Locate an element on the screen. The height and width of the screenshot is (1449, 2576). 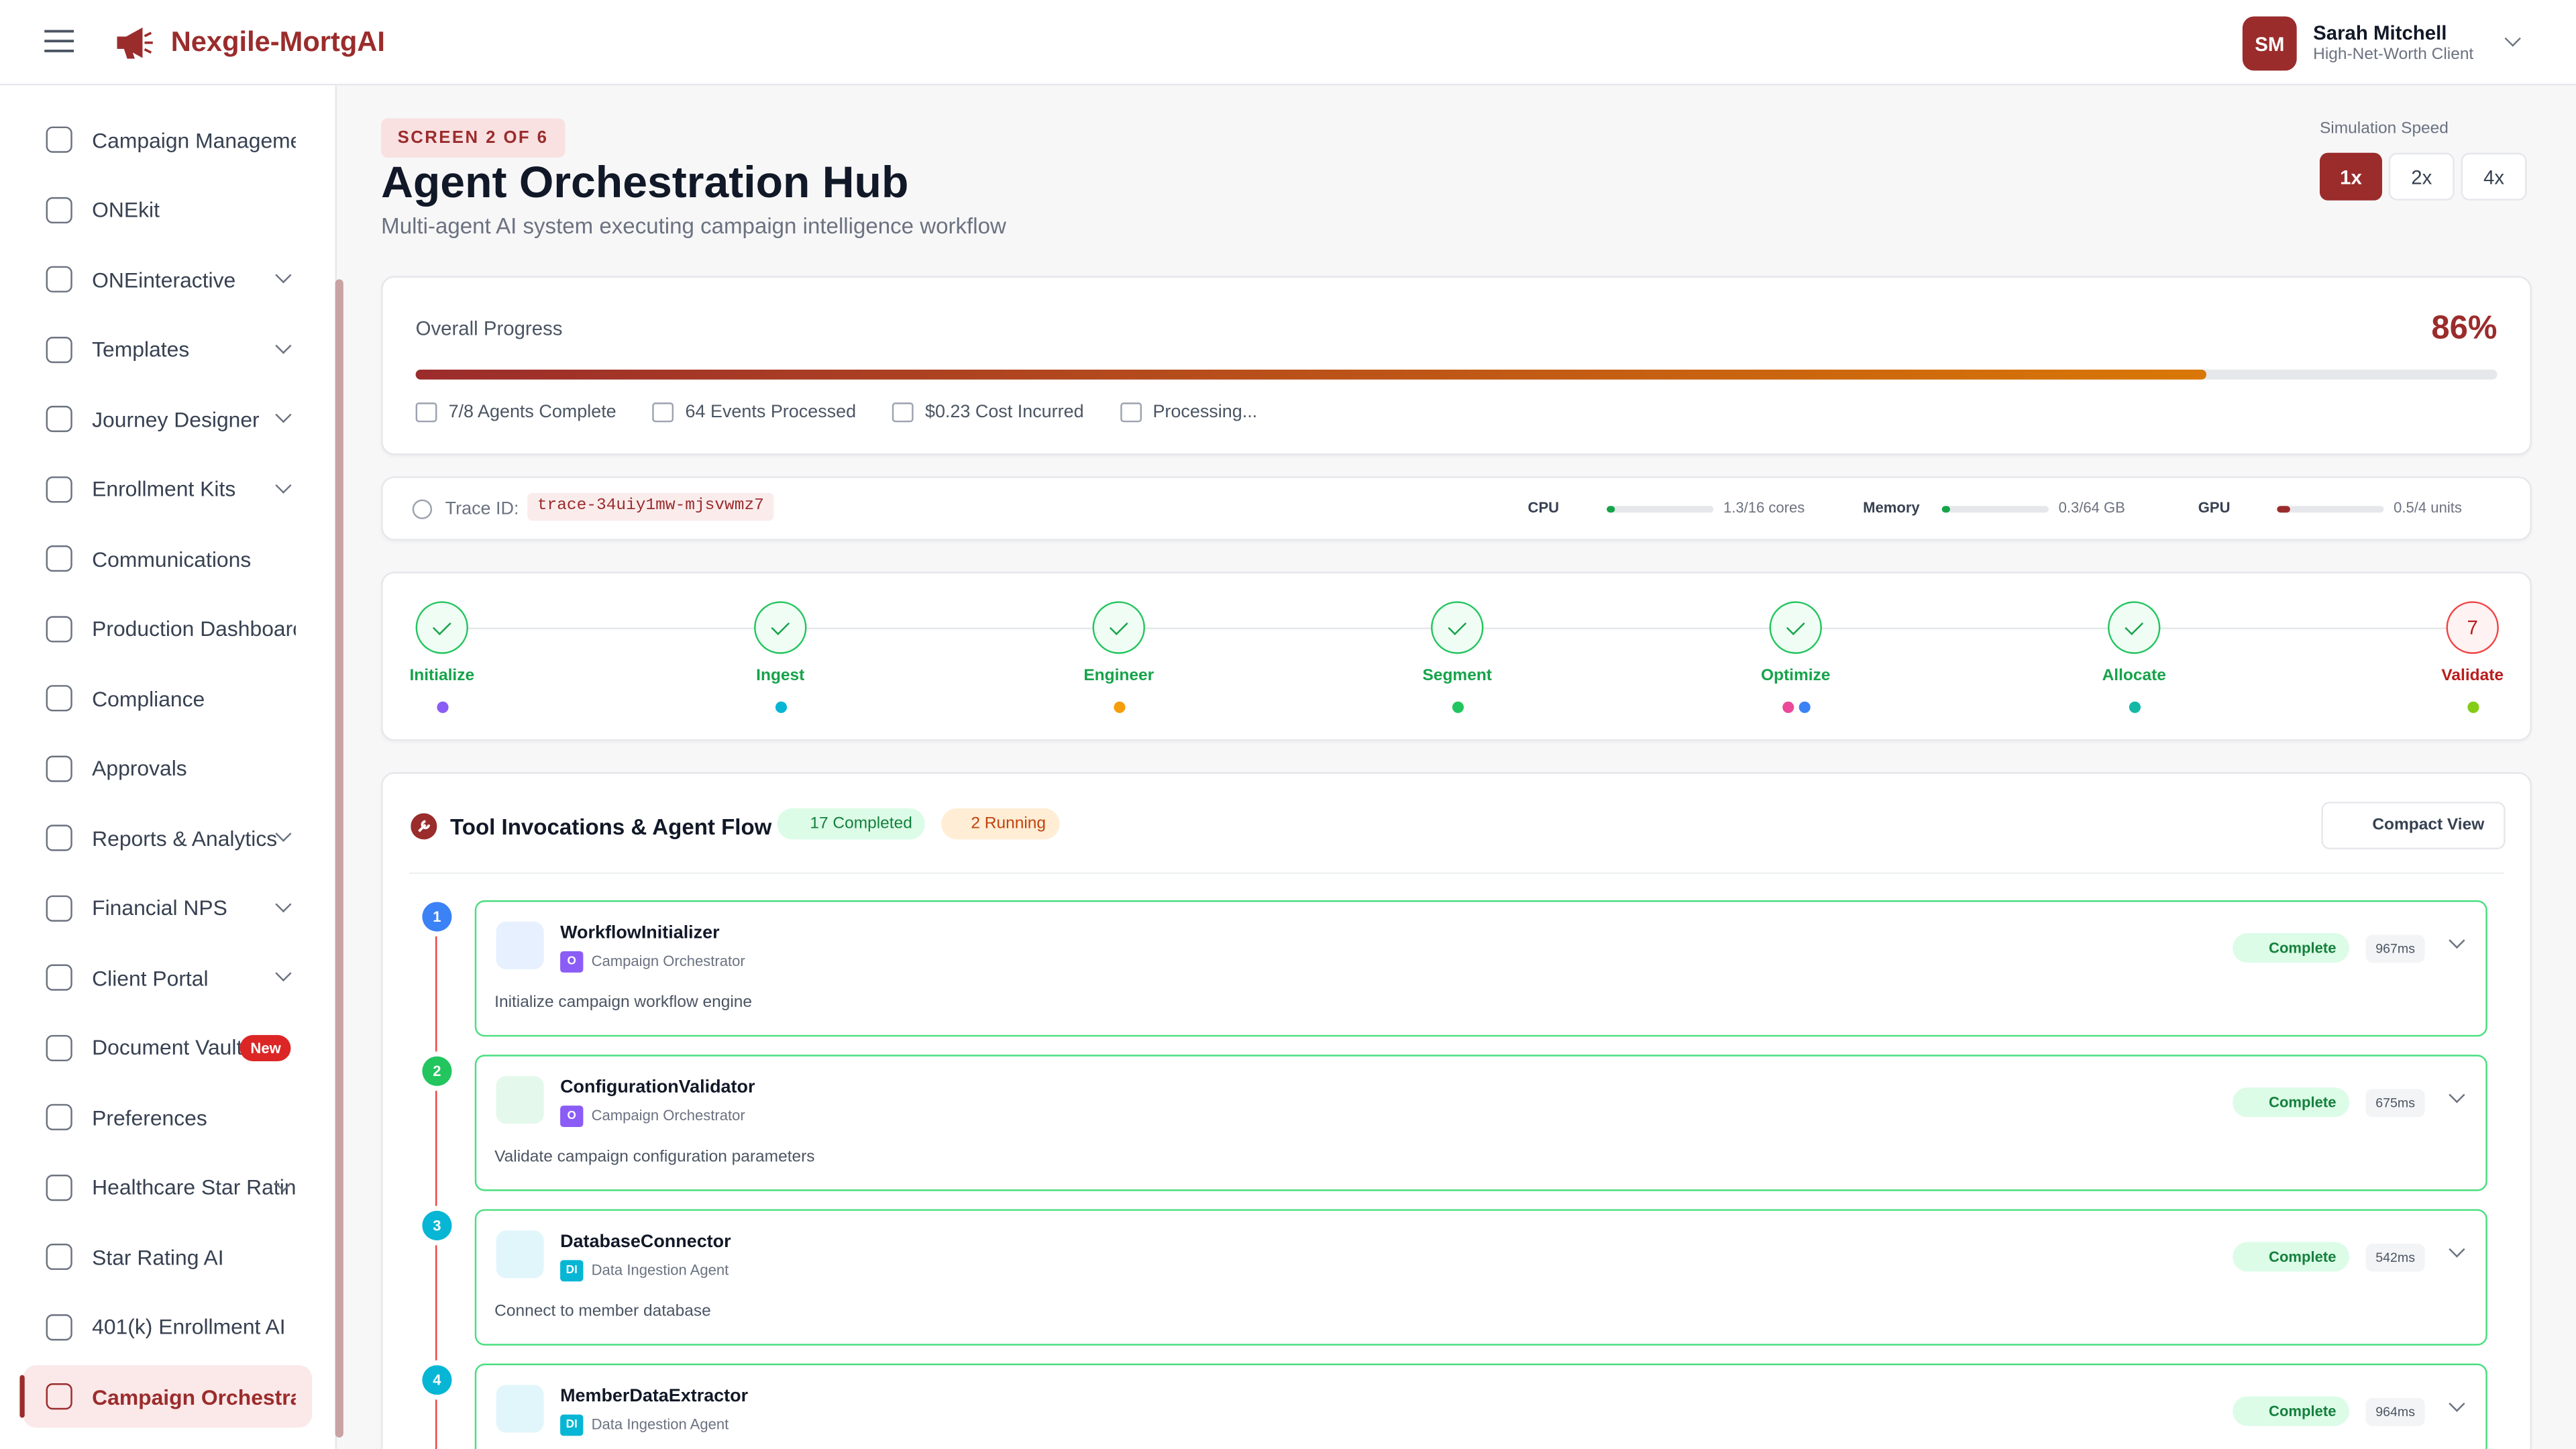
step-number: 3 is located at coordinates (437, 1225).